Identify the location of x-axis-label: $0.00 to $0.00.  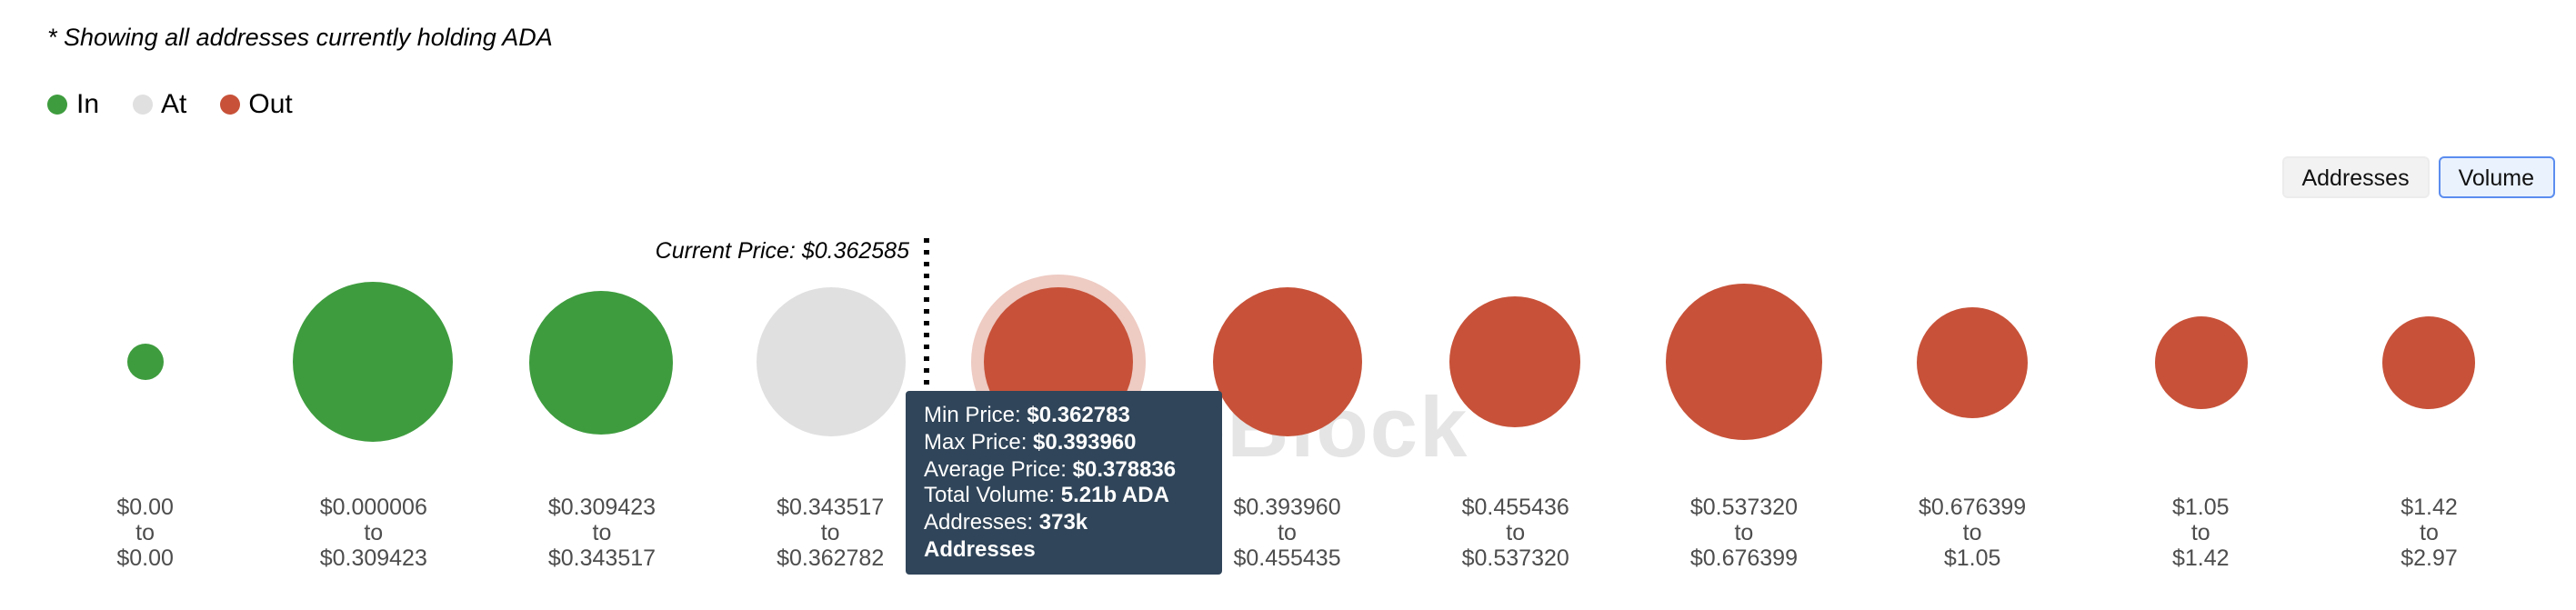
(145, 533).